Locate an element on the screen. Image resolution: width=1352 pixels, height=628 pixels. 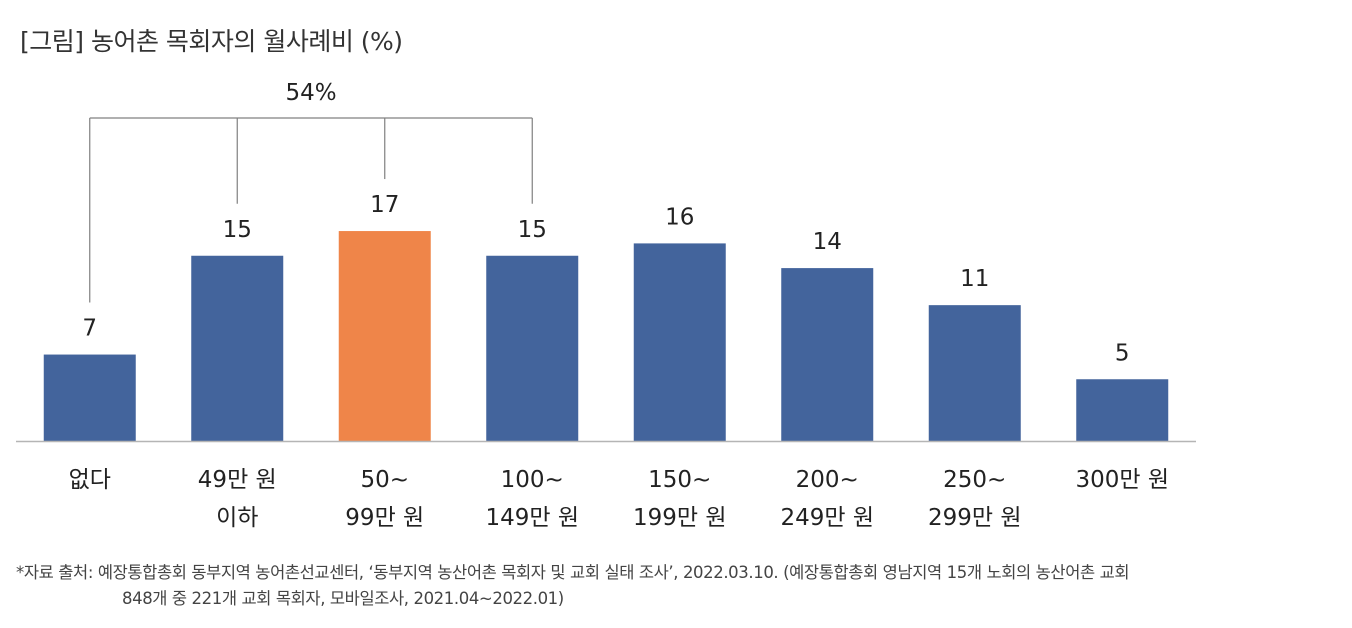
x-tick-label-6-line-1: 250~ is located at coordinates (974, 480).